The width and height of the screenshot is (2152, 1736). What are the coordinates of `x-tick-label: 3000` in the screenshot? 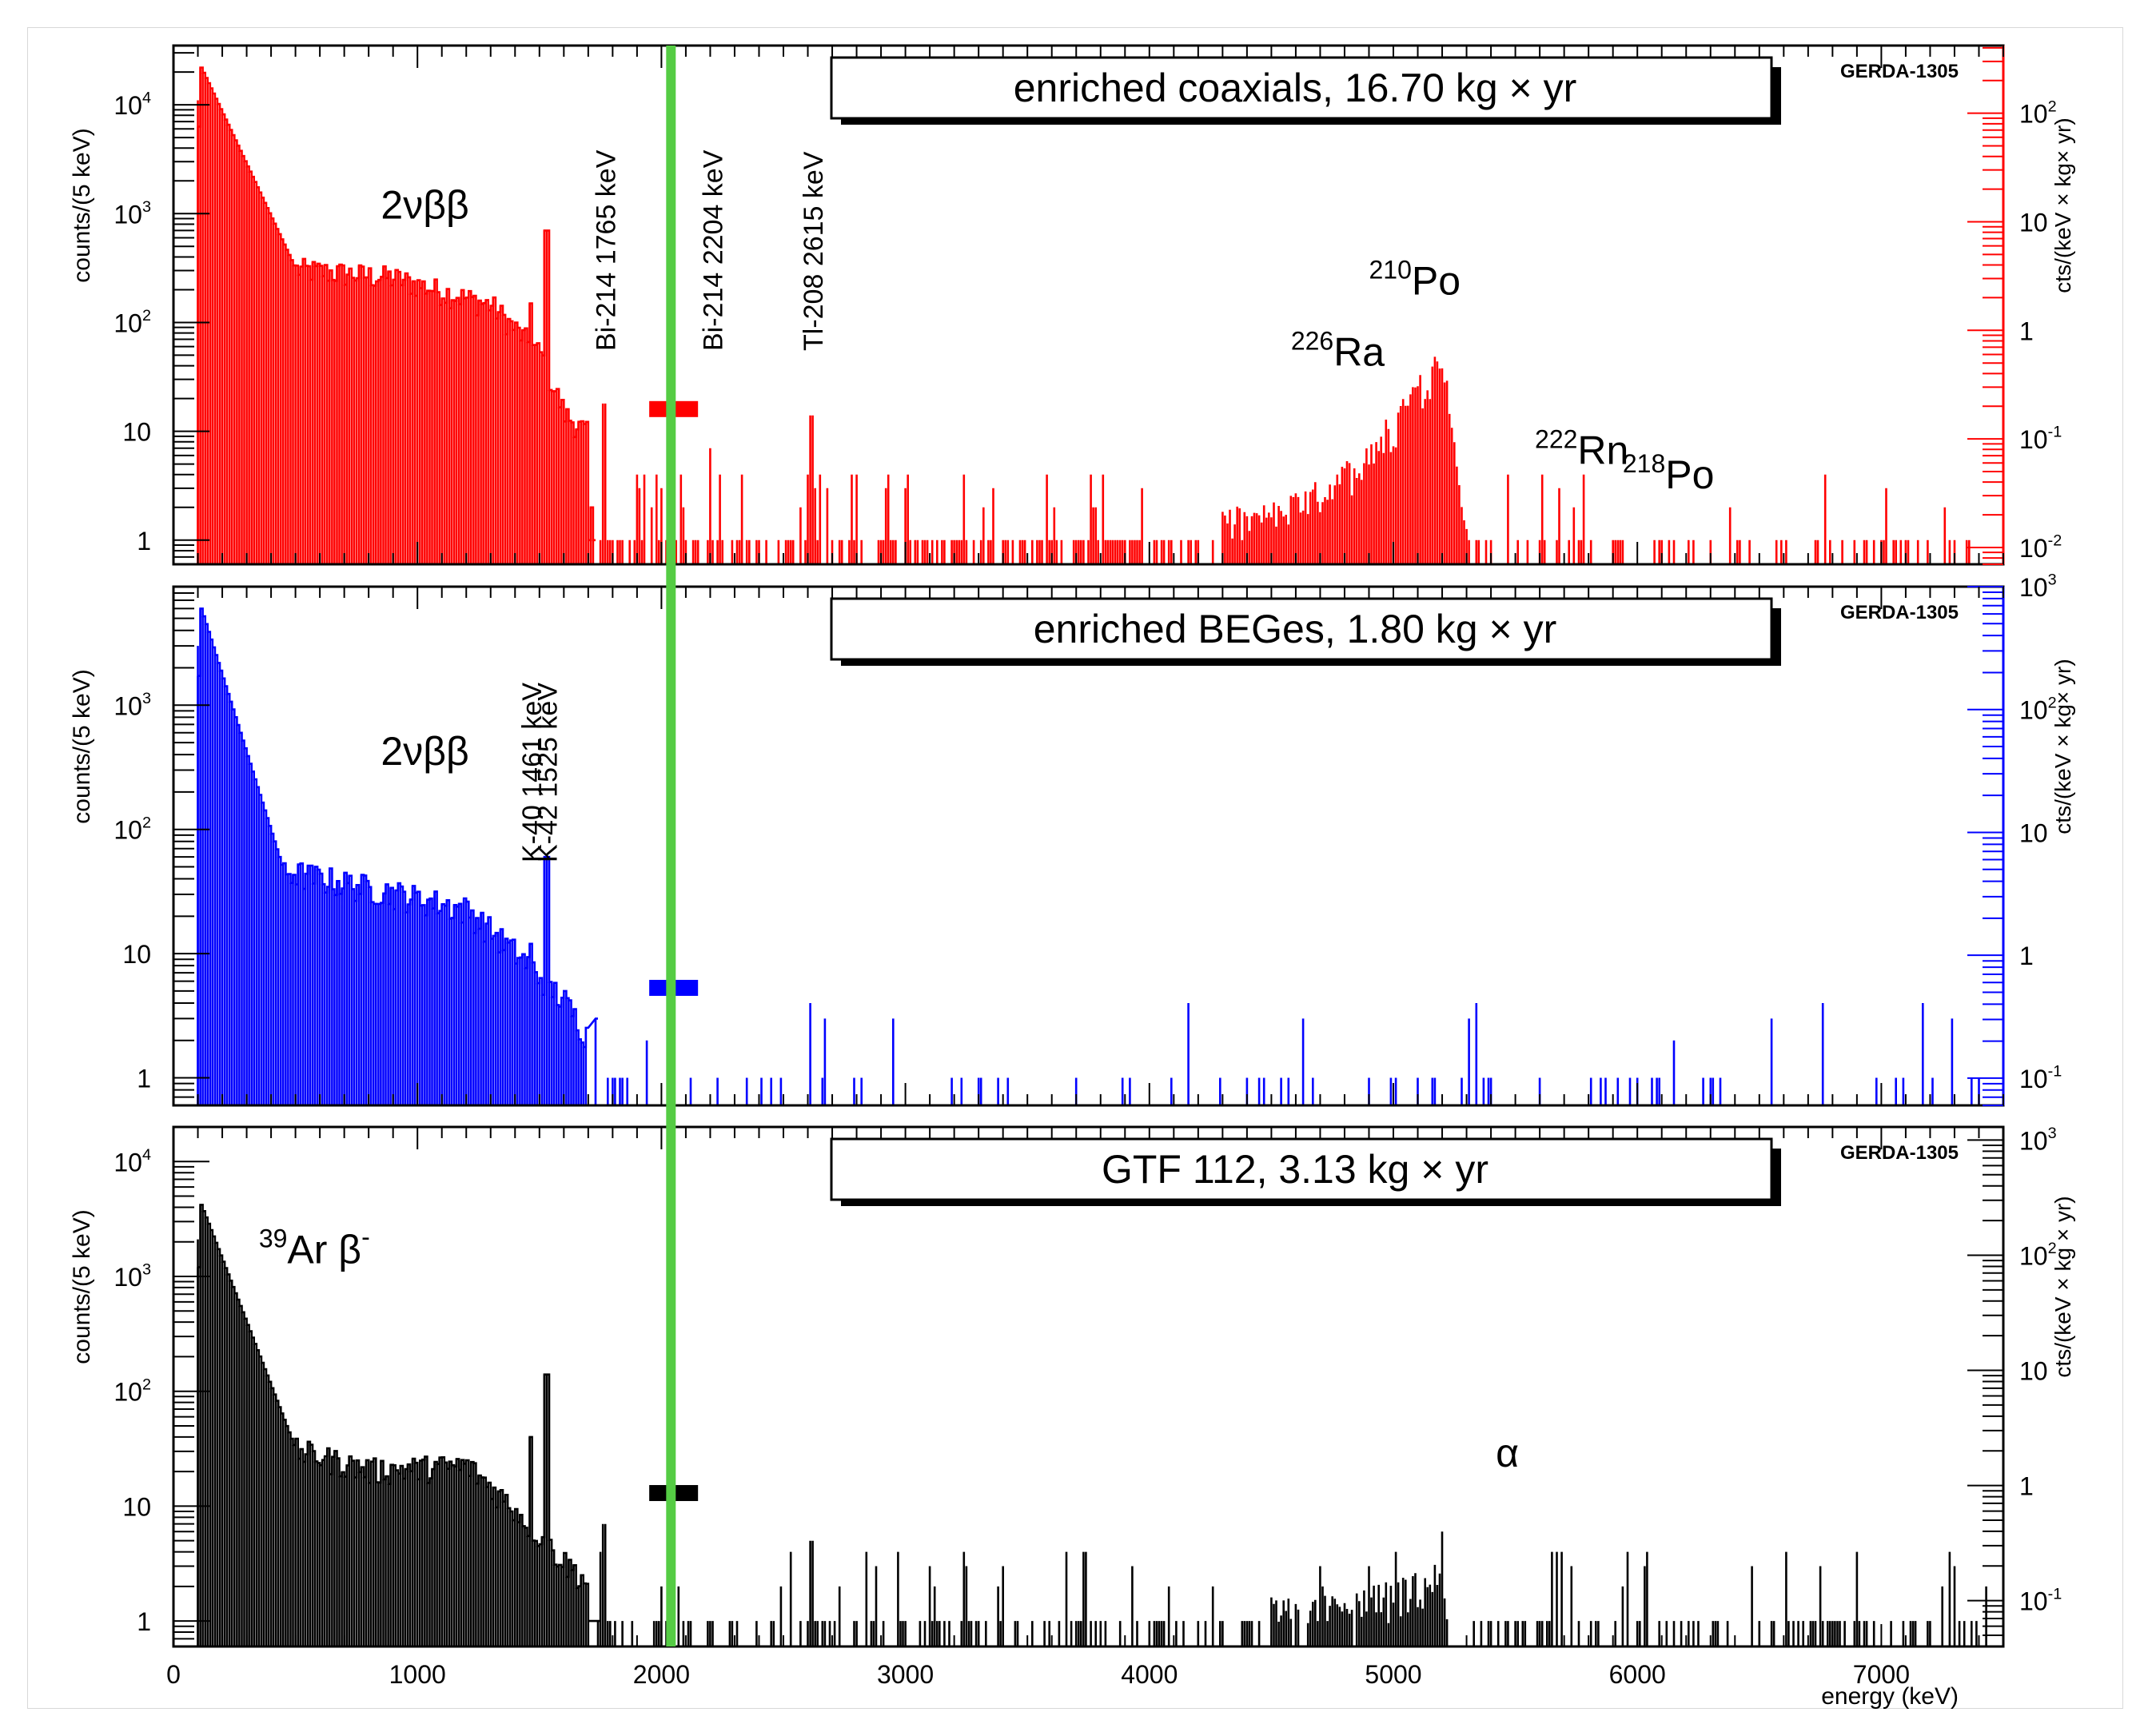 It's located at (906, 1674).